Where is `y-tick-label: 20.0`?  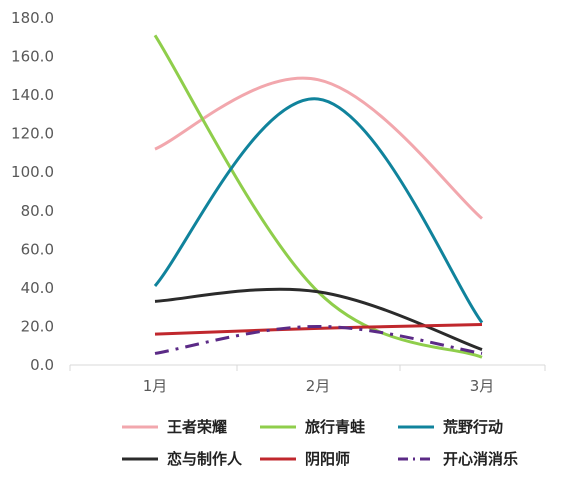 y-tick-label: 20.0 is located at coordinates (37, 326).